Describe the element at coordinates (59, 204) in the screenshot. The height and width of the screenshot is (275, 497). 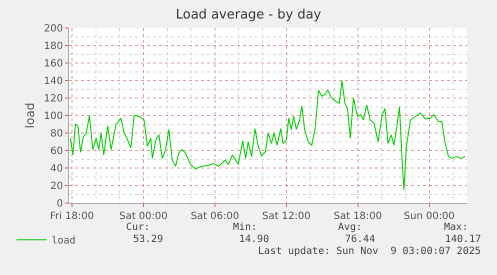
I see `y-tick-label: 0` at that location.